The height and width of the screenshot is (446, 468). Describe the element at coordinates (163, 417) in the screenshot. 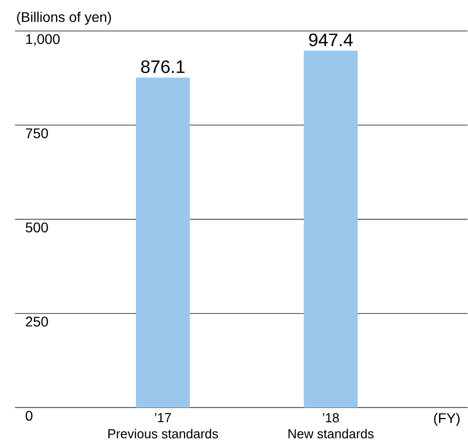

I see `x-tick-label: ’17` at that location.